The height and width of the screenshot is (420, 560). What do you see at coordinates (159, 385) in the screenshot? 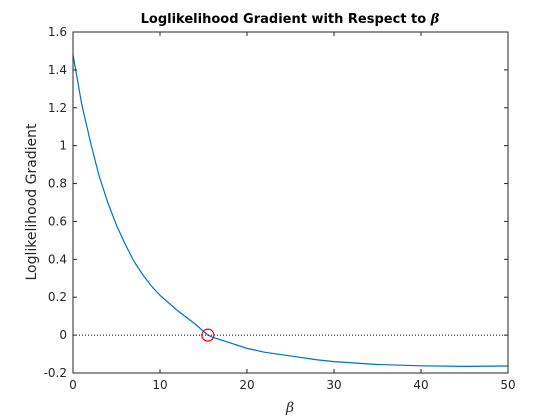
I see `x-tick-label: 10` at bounding box center [159, 385].